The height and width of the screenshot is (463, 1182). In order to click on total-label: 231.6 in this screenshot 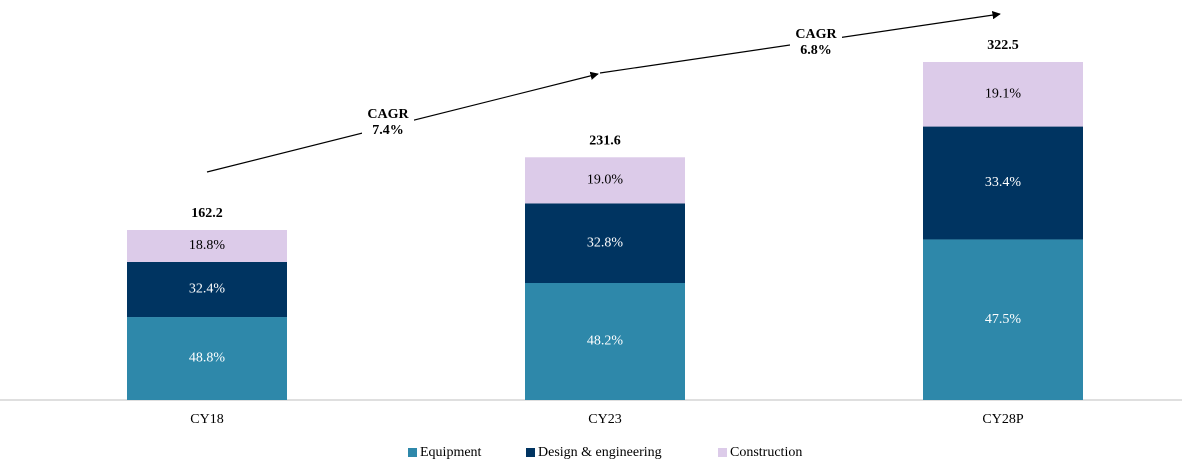, I will do `click(605, 140)`.